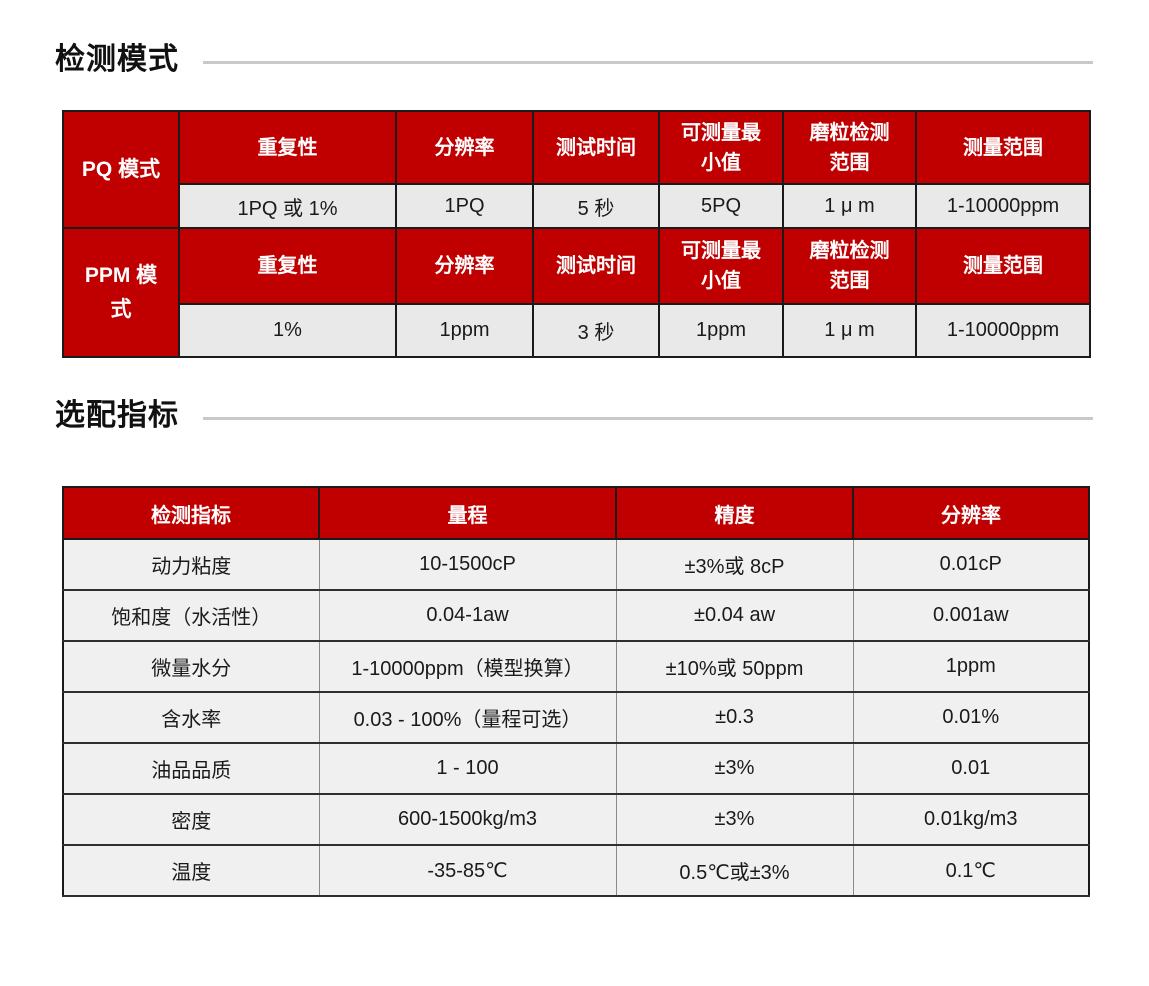  I want to click on table-row: 1% 1ppm 3 秒 1ppm 1 μ m 1-10000ppm, so click(577, 330).